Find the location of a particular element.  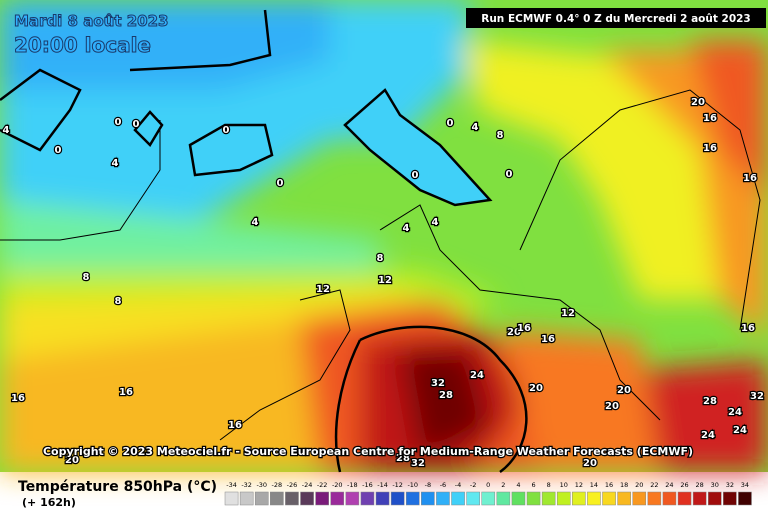

scale-tick-label: -18 is located at coordinates (352, 485).